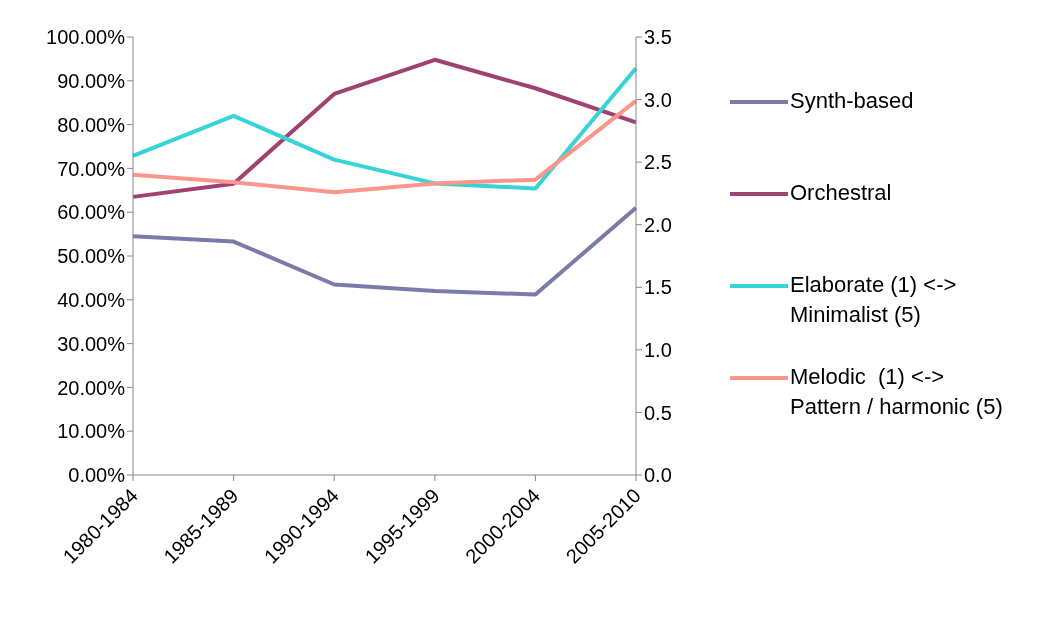  I want to click on y-tick-label: 10.00%, so click(91, 431).